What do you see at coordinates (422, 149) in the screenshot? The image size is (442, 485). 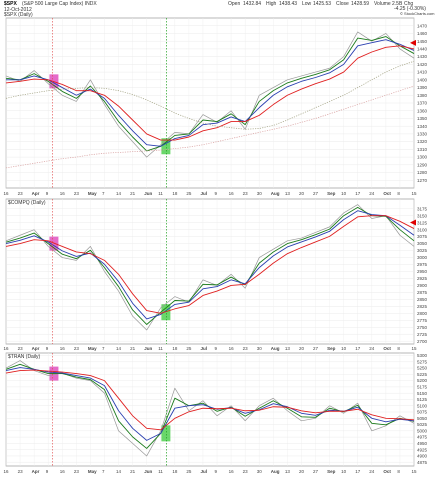 I see `y-tick-label: 1310` at bounding box center [422, 149].